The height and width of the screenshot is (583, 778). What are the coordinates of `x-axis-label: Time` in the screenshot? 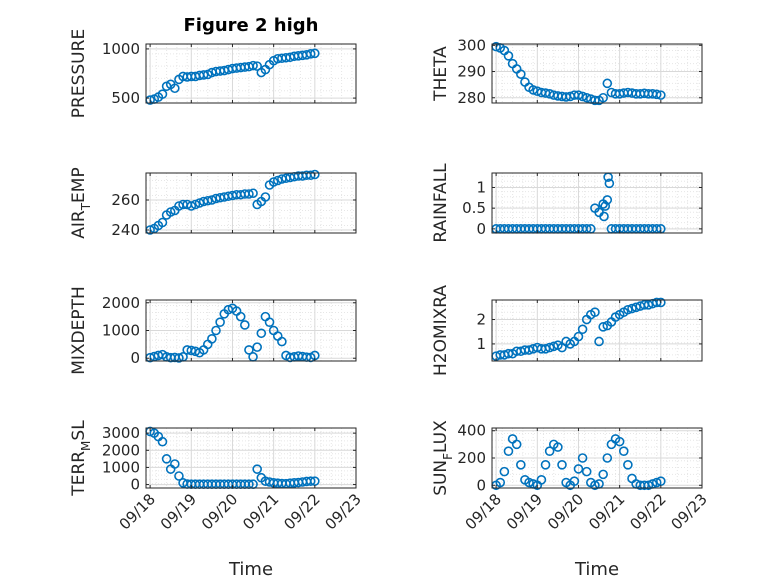 It's located at (250, 569).